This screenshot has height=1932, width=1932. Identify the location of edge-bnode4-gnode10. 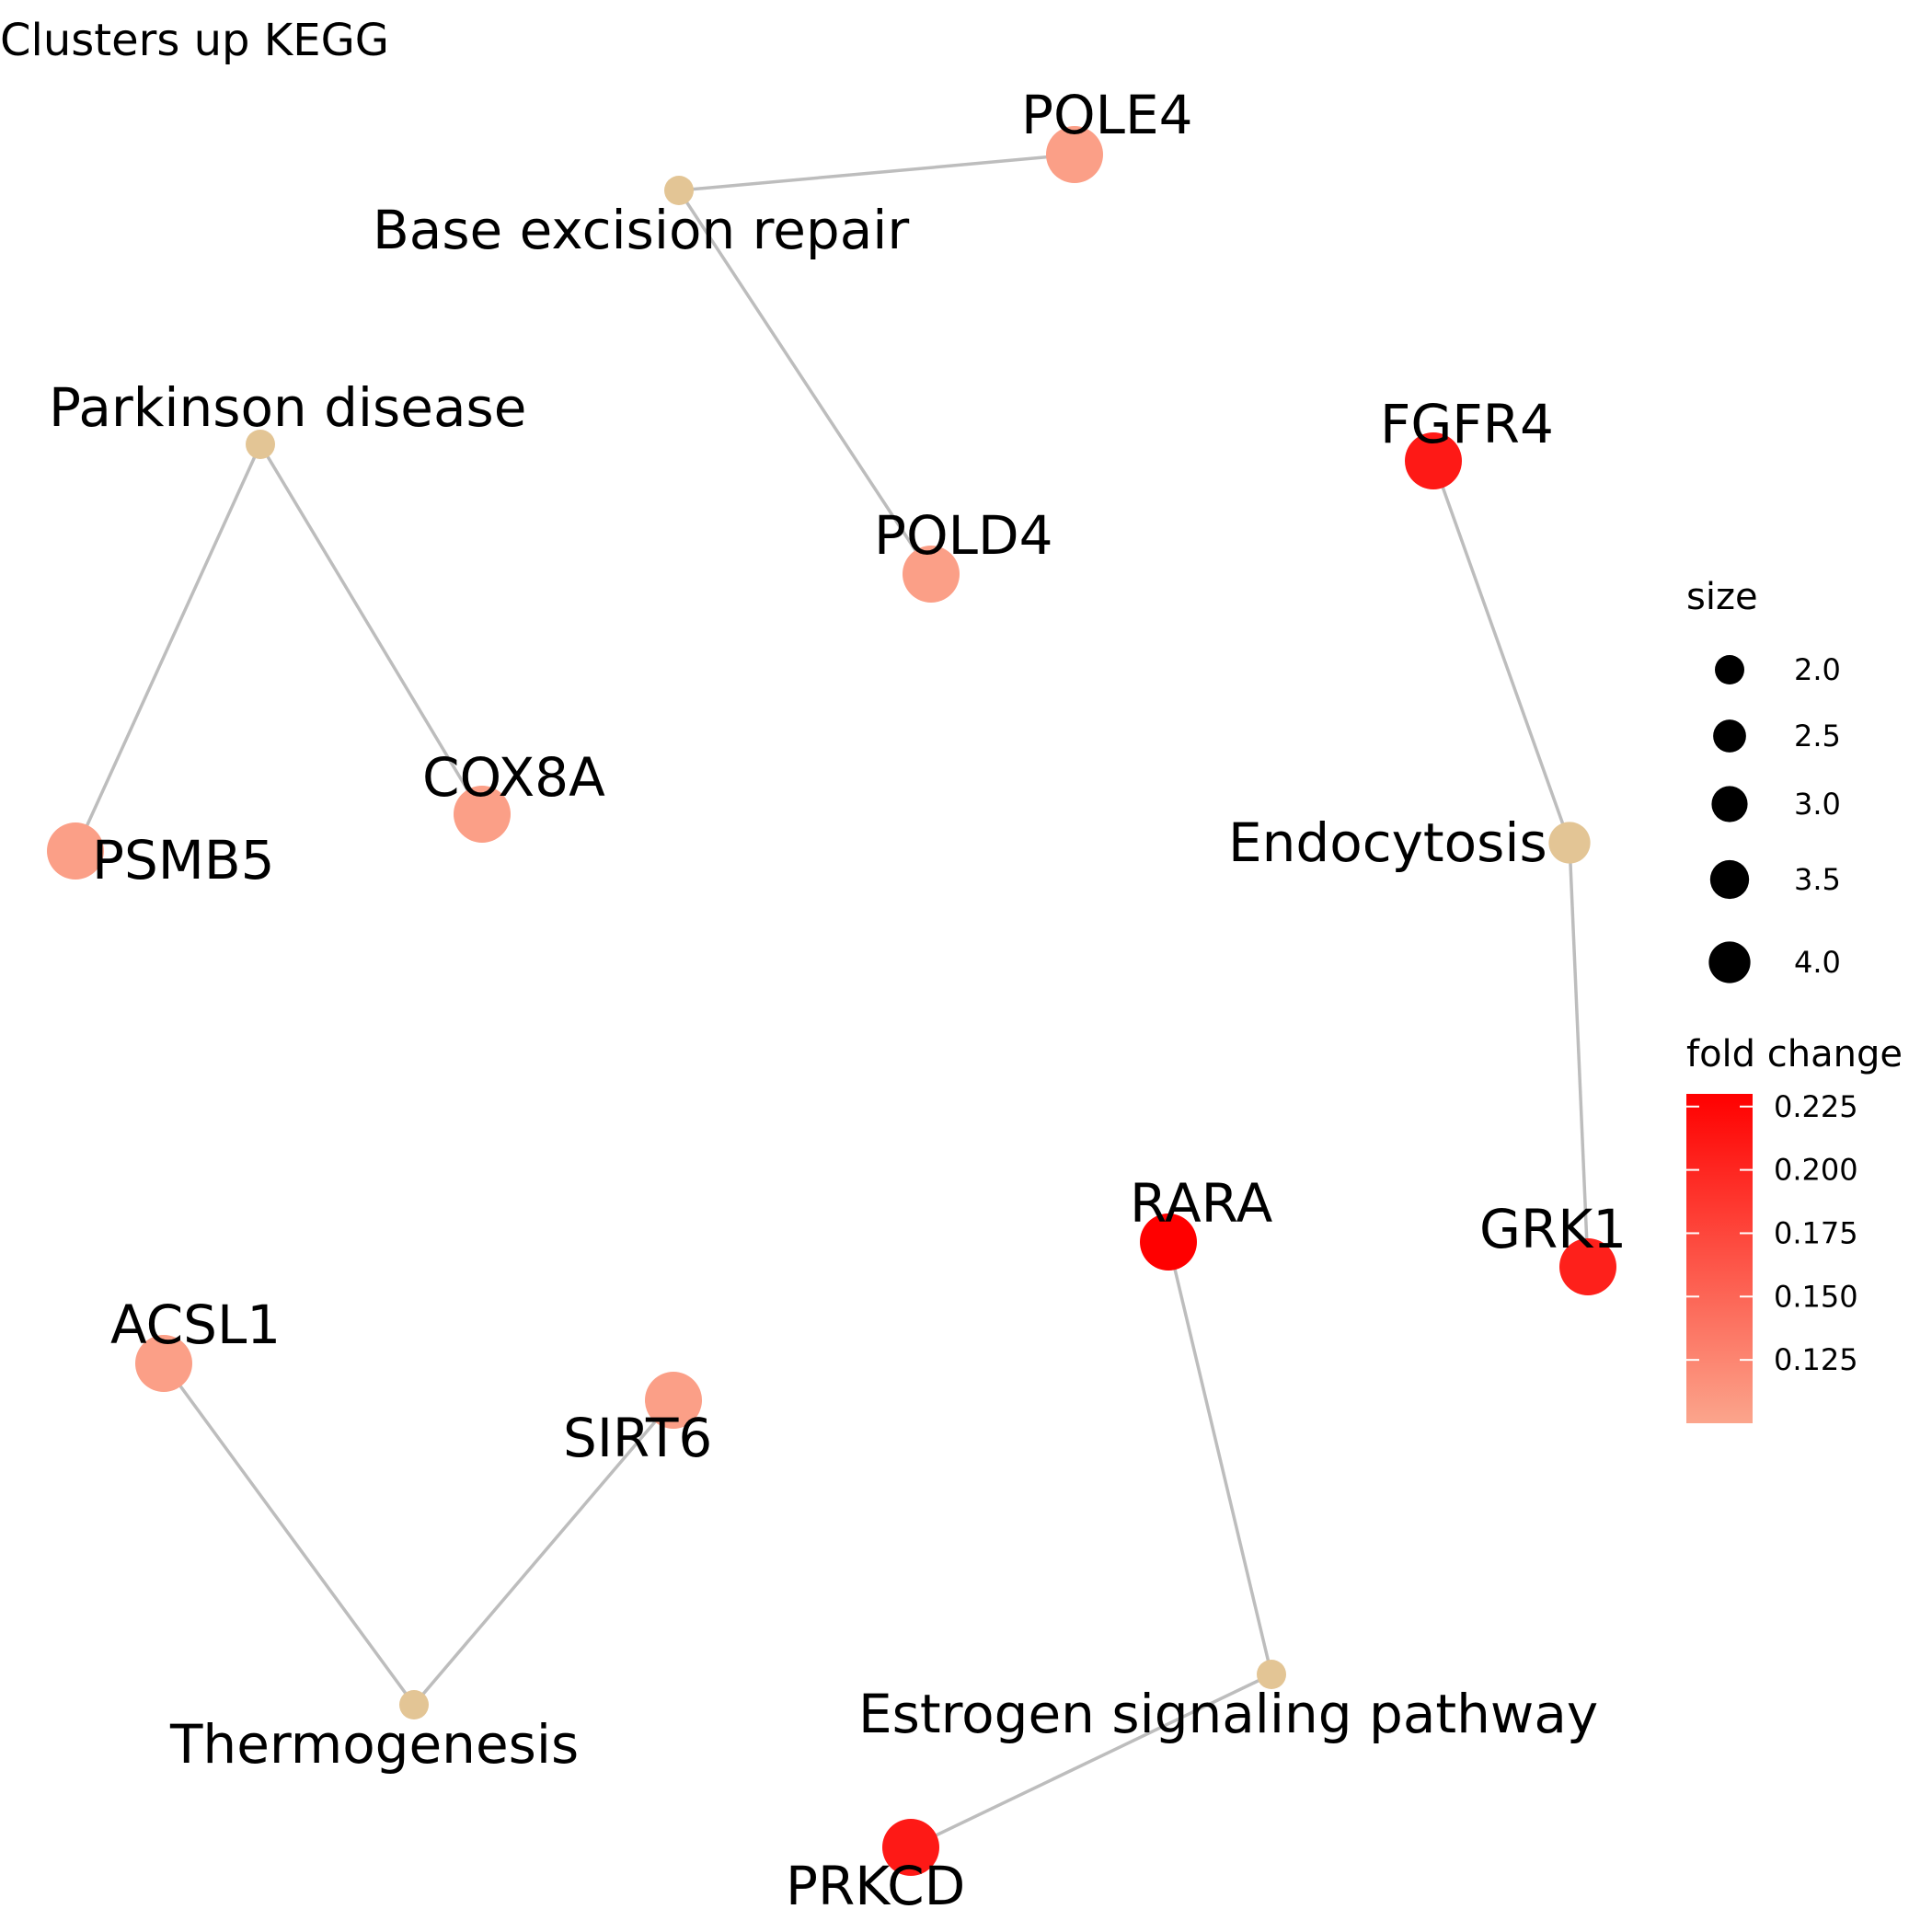
(543, 1552).